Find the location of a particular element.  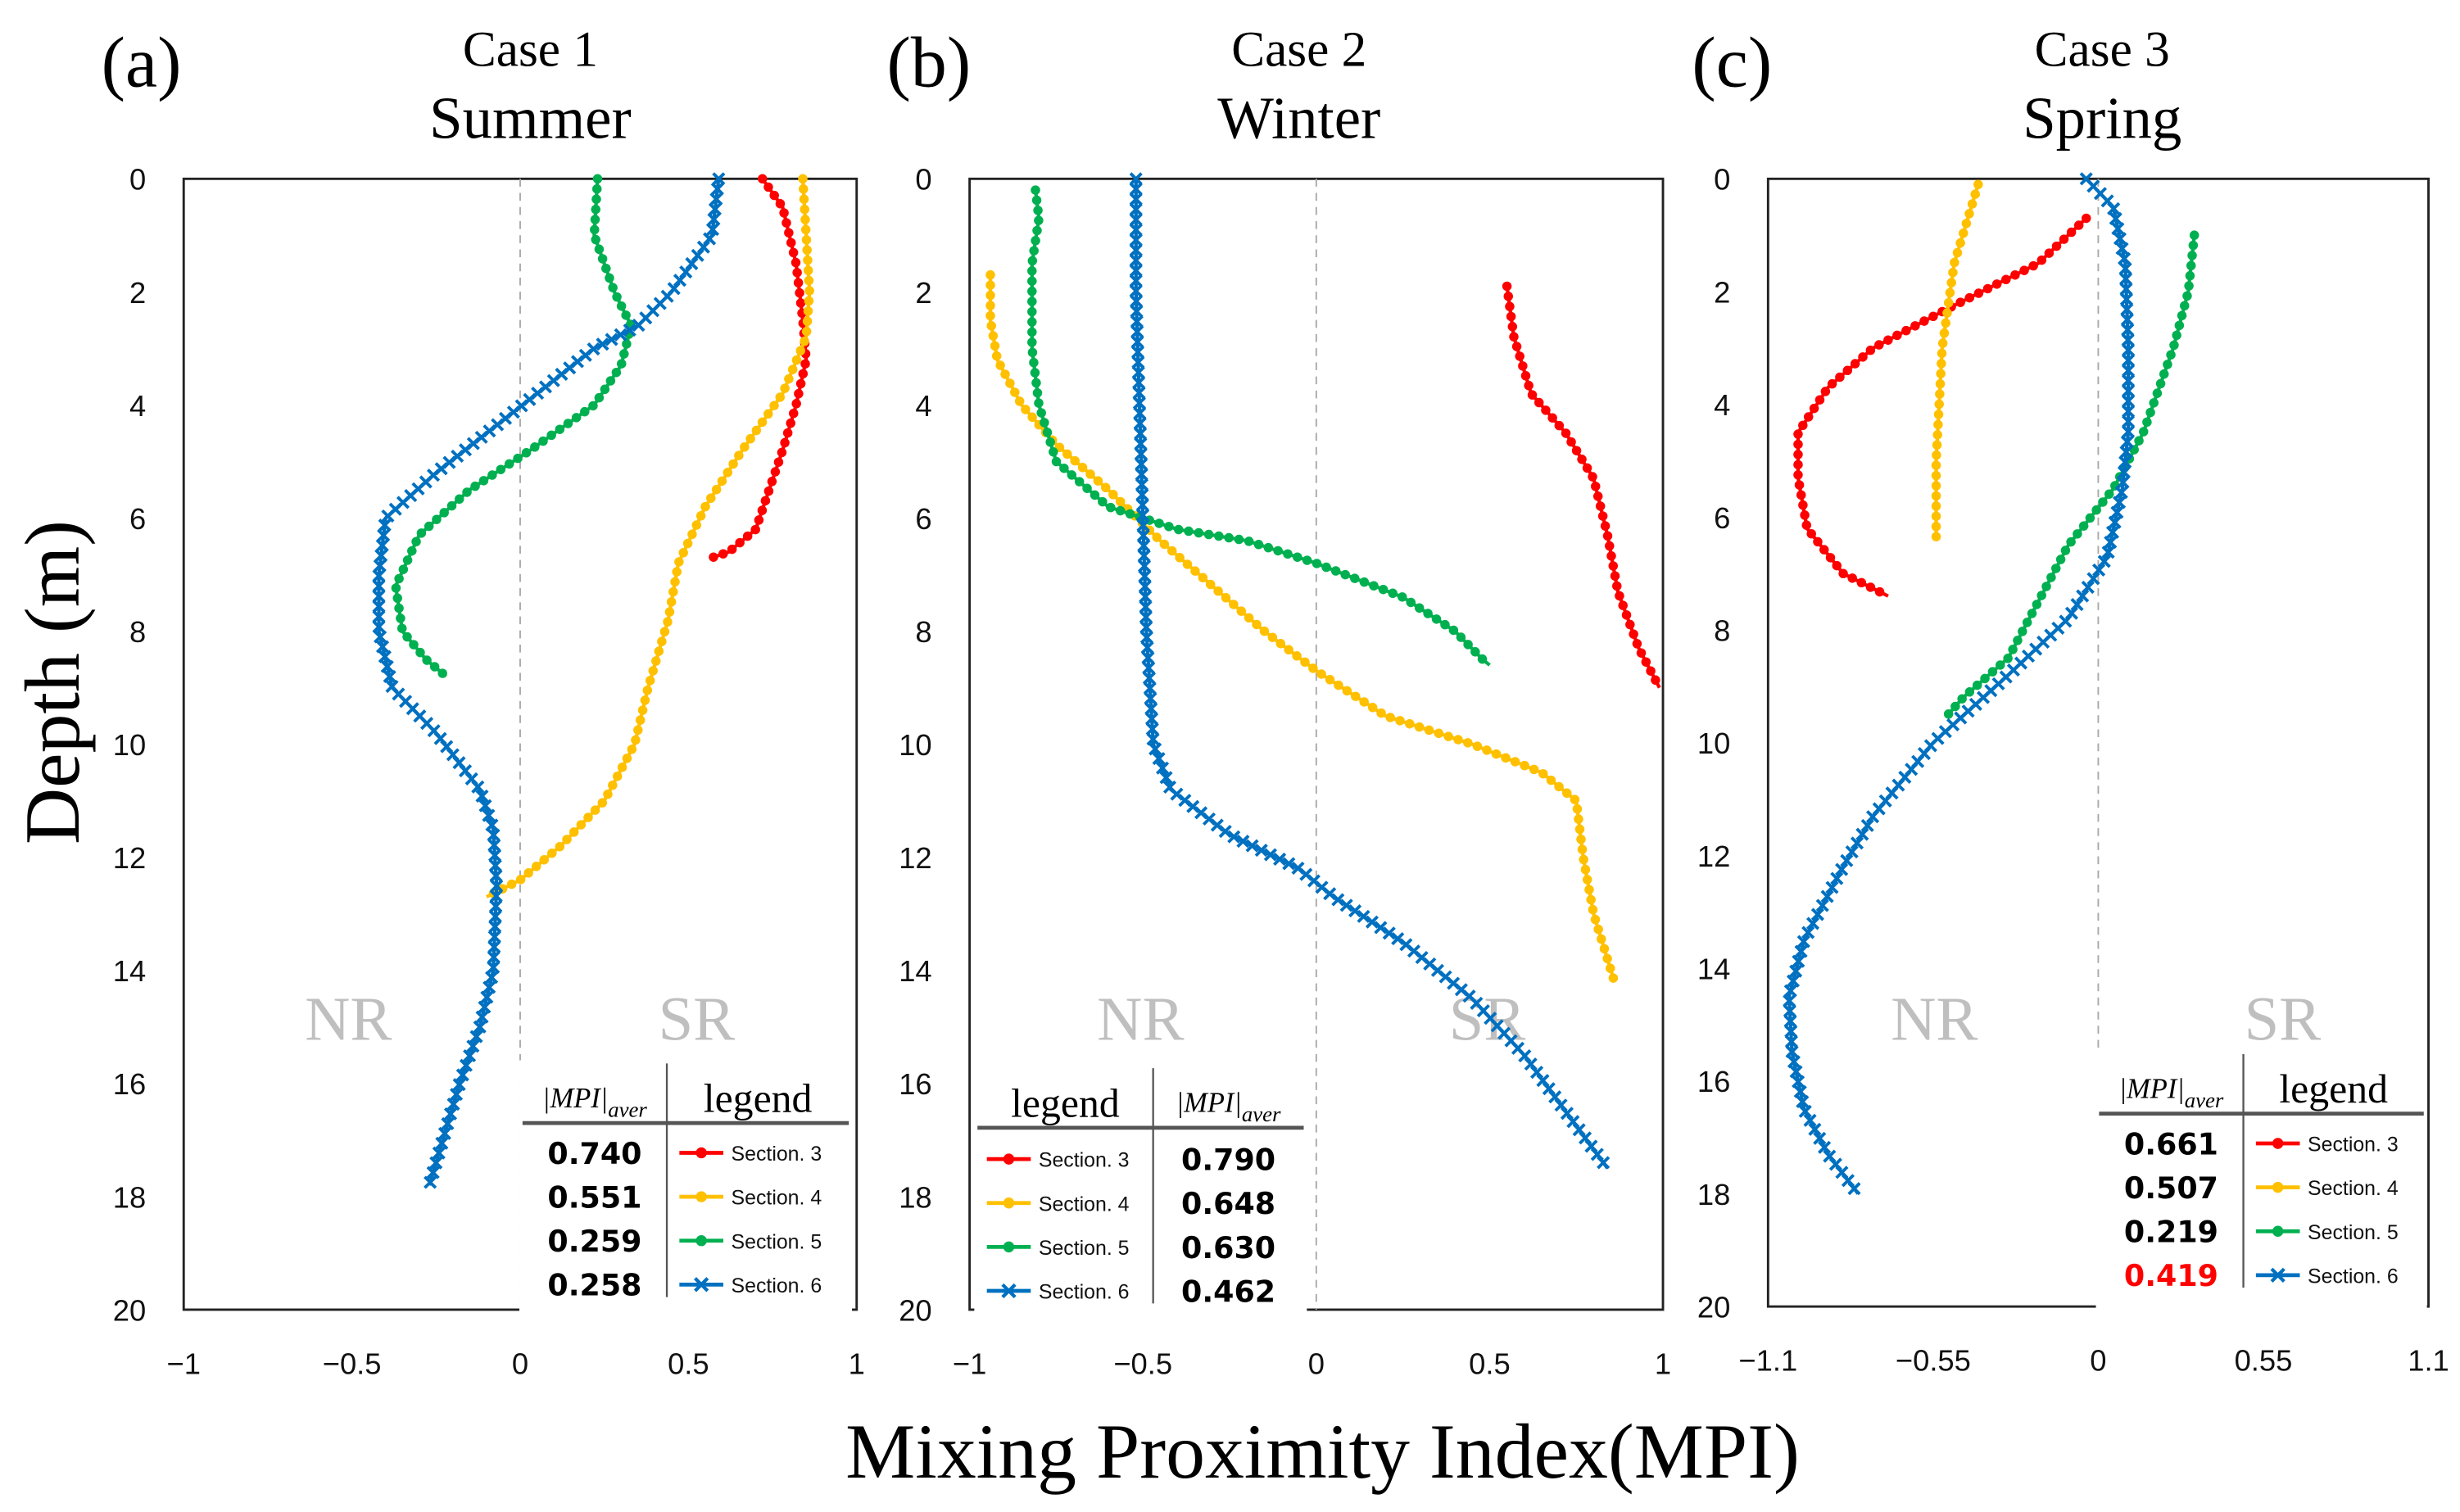

y-tick-label: 10 is located at coordinates (915, 745).